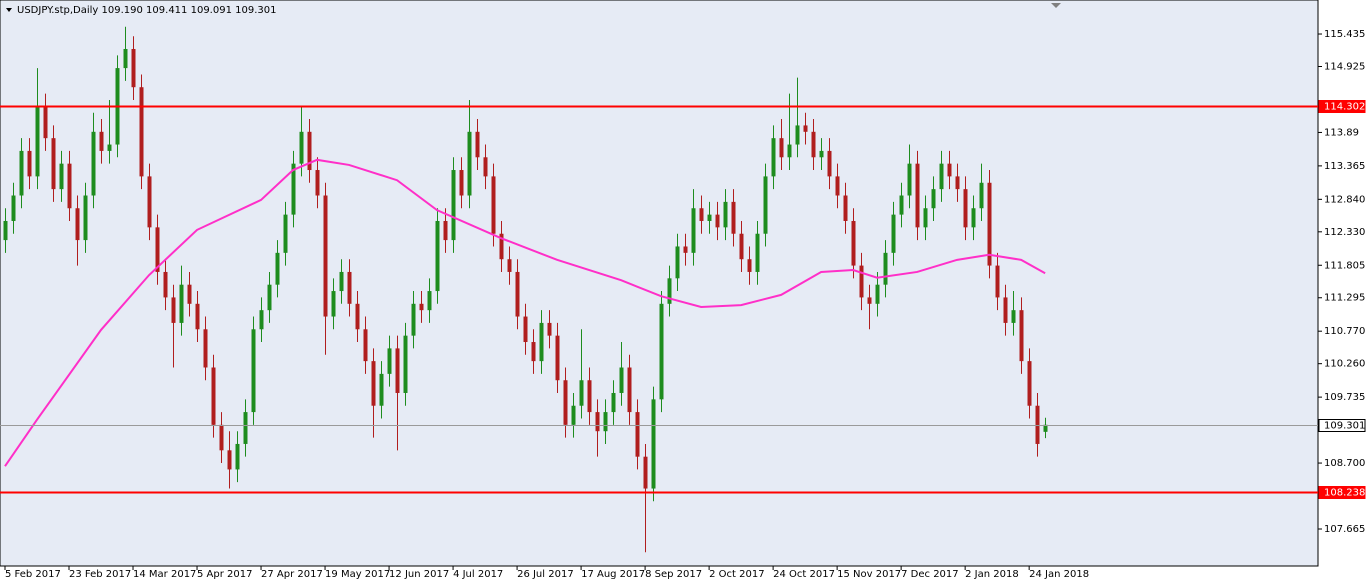 This screenshot has height=587, width=1366. What do you see at coordinates (804, 574) in the screenshot?
I see `x-tick-label: 24 Oct 2017` at bounding box center [804, 574].